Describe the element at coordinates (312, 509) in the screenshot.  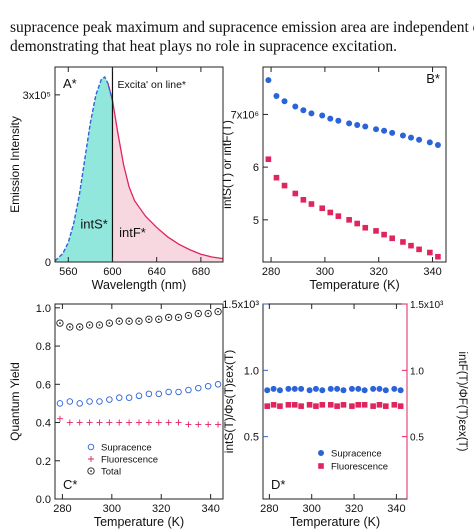
I see `panel-d-xtick-label: 300` at that location.